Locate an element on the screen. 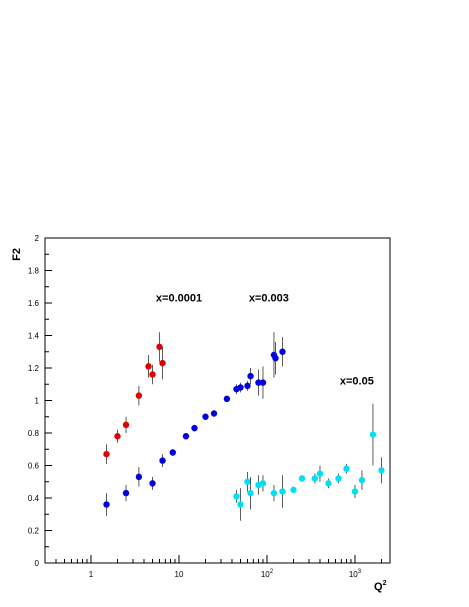 This screenshot has height=607, width=469. annotations: x=0.0001 x=0.003 x=0.05 is located at coordinates (265, 339).